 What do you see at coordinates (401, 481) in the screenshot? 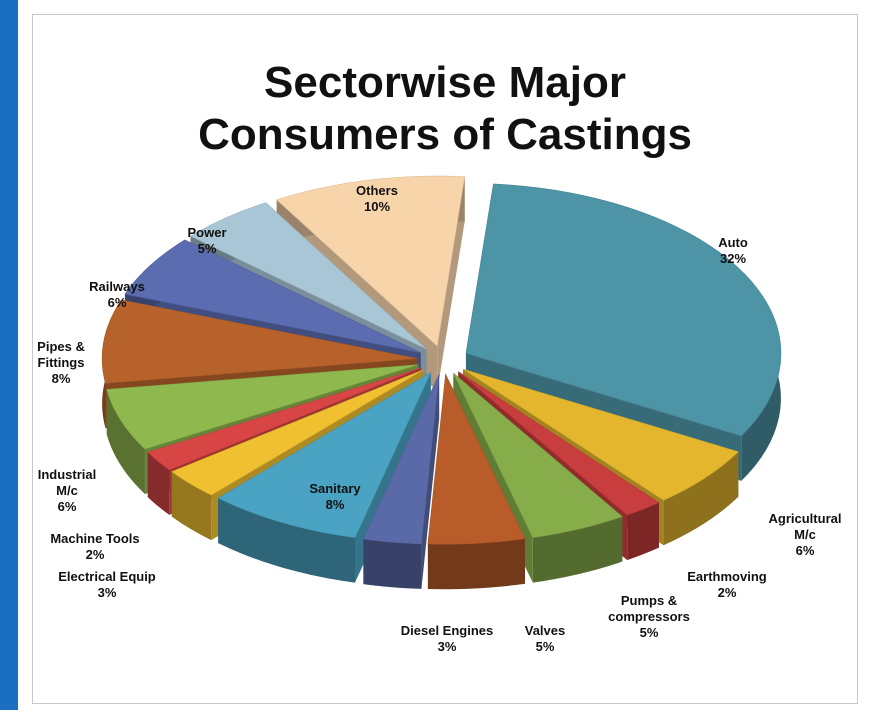
I see `pie-slice-diesel-engines` at bounding box center [401, 481].